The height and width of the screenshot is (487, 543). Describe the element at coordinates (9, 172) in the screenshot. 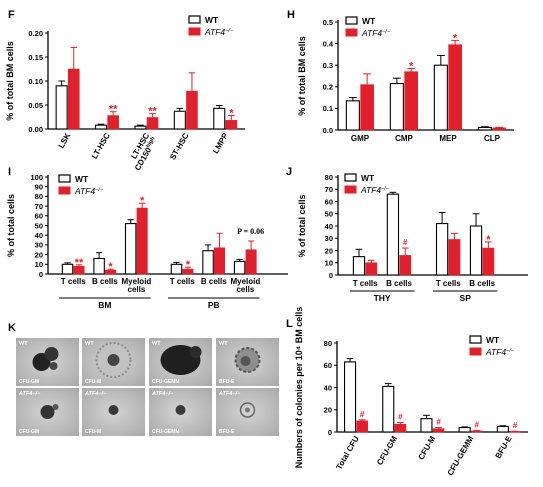

I see `panel-i-letter: I` at that location.